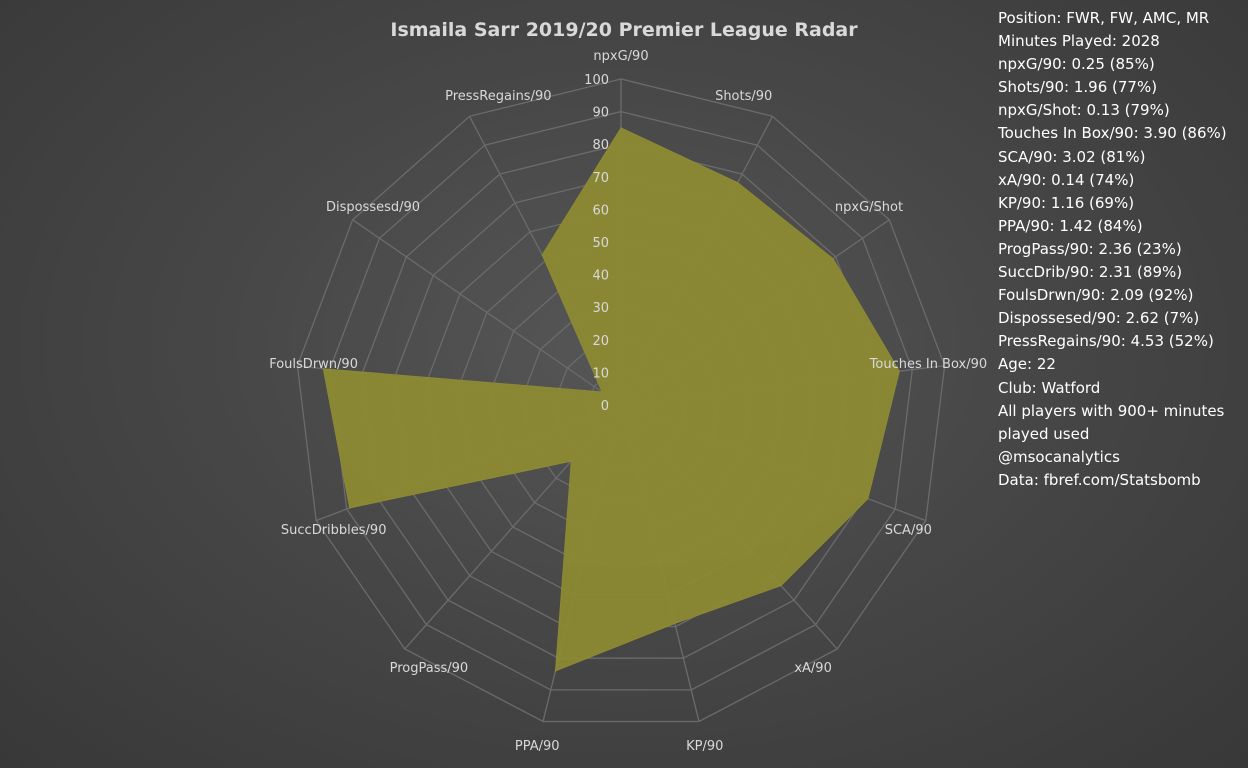 This screenshot has height=768, width=1248. I want to click on stat-line: Shots/90: 1.96 (77%), so click(1078, 87).